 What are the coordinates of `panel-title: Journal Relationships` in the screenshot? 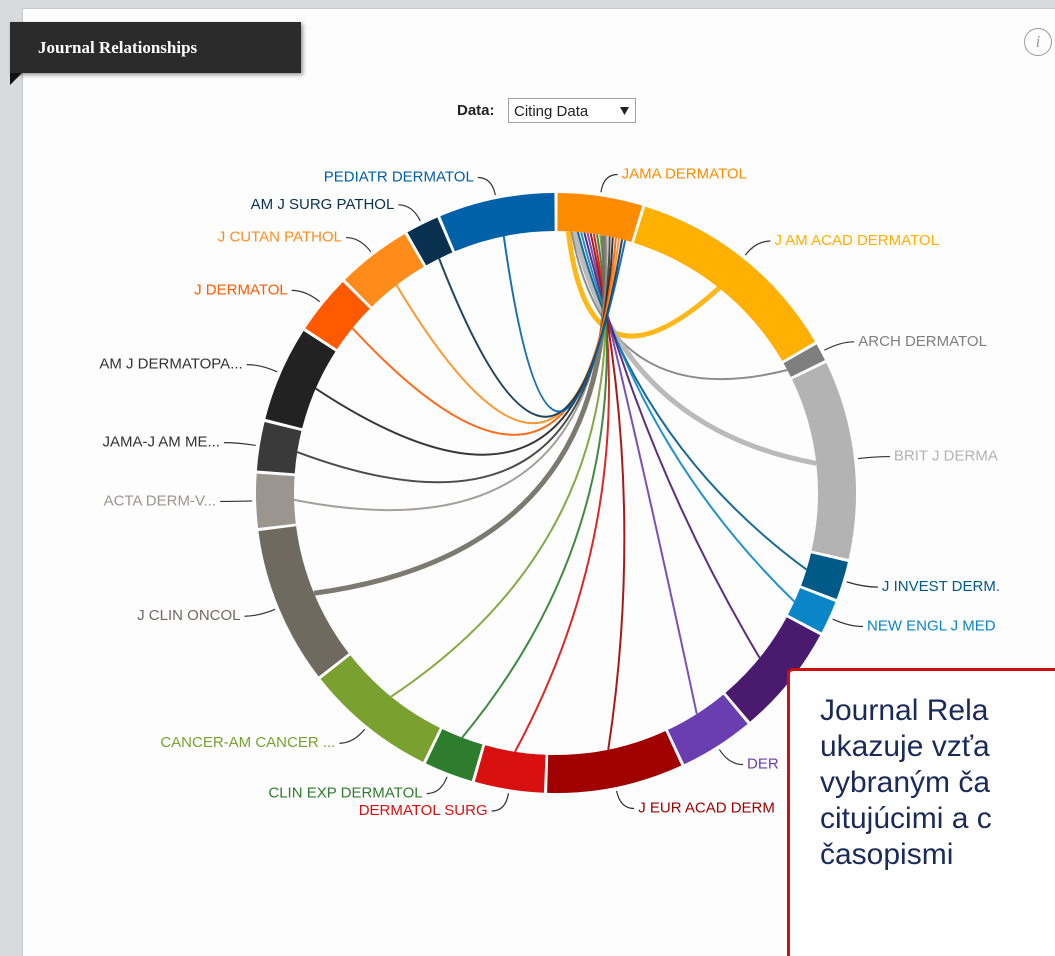 It's located at (155, 47).